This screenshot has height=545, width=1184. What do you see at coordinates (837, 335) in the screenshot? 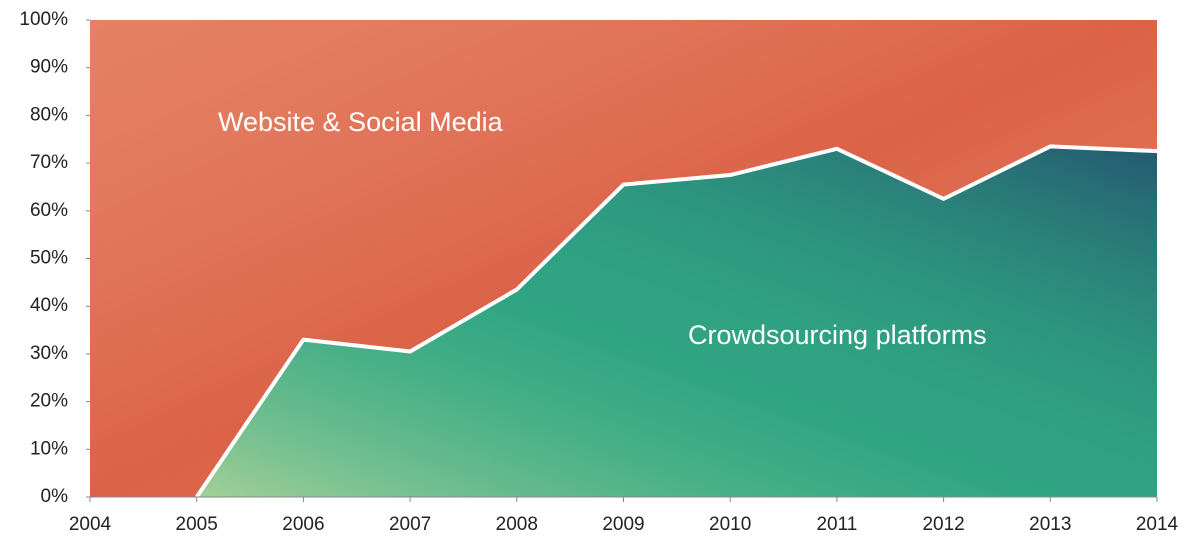
I see `series-label: Crowdsourcing platforms` at bounding box center [837, 335].